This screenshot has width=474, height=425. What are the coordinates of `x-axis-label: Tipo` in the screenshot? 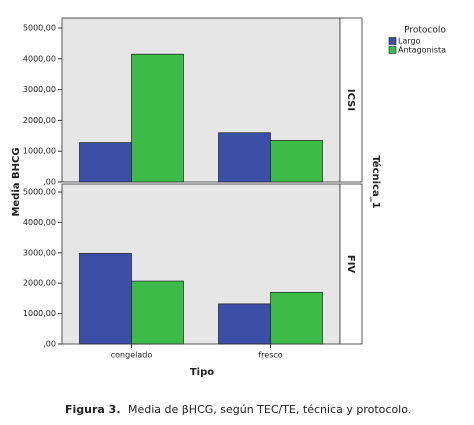 It's located at (202, 372).